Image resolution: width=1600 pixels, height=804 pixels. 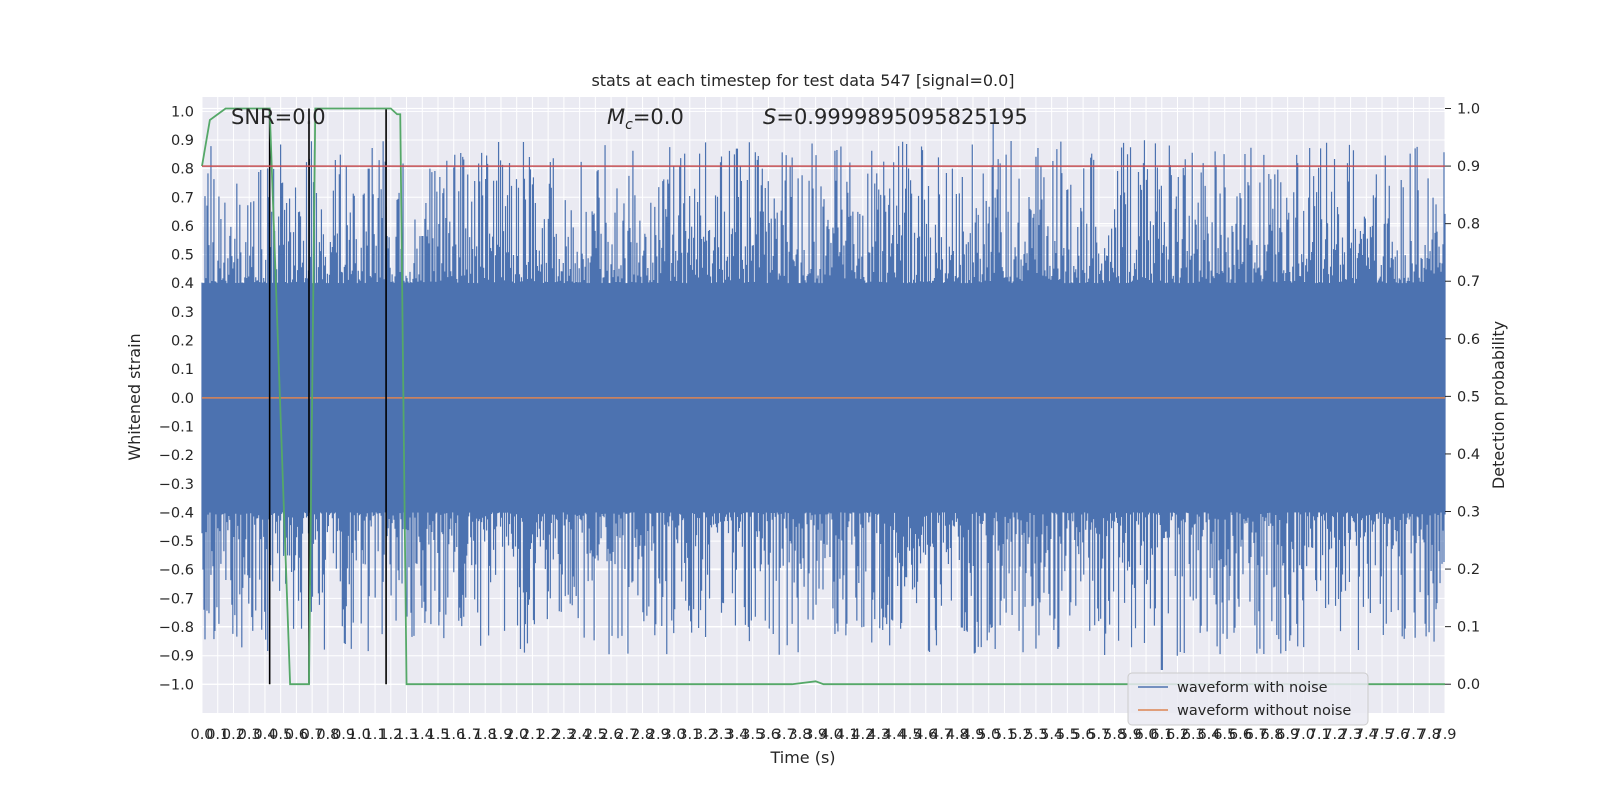 What do you see at coordinates (658, 735) in the screenshot?
I see `x-tick-29: 2.9` at bounding box center [658, 735].